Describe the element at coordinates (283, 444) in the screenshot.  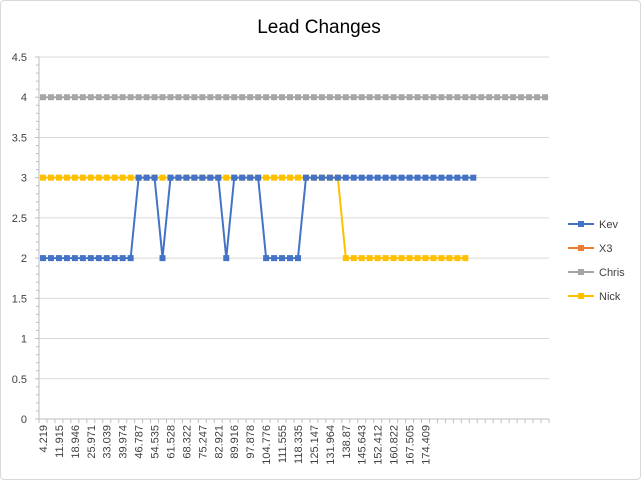
I see `x-tick-label: 111.555` at that location.